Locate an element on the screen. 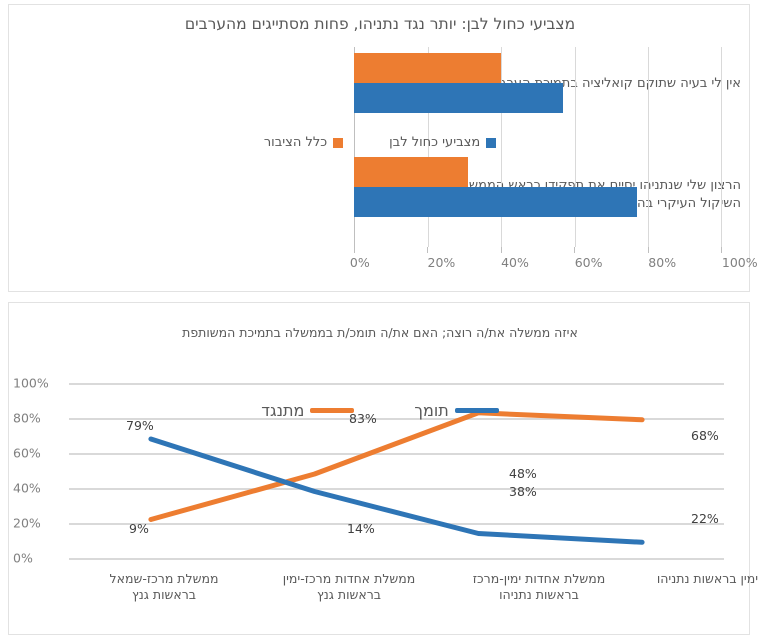 This screenshot has height=639, width=758. line-chart-y-axis: 100% 80% 60% 40% 20% 0% is located at coordinates (39, 471).